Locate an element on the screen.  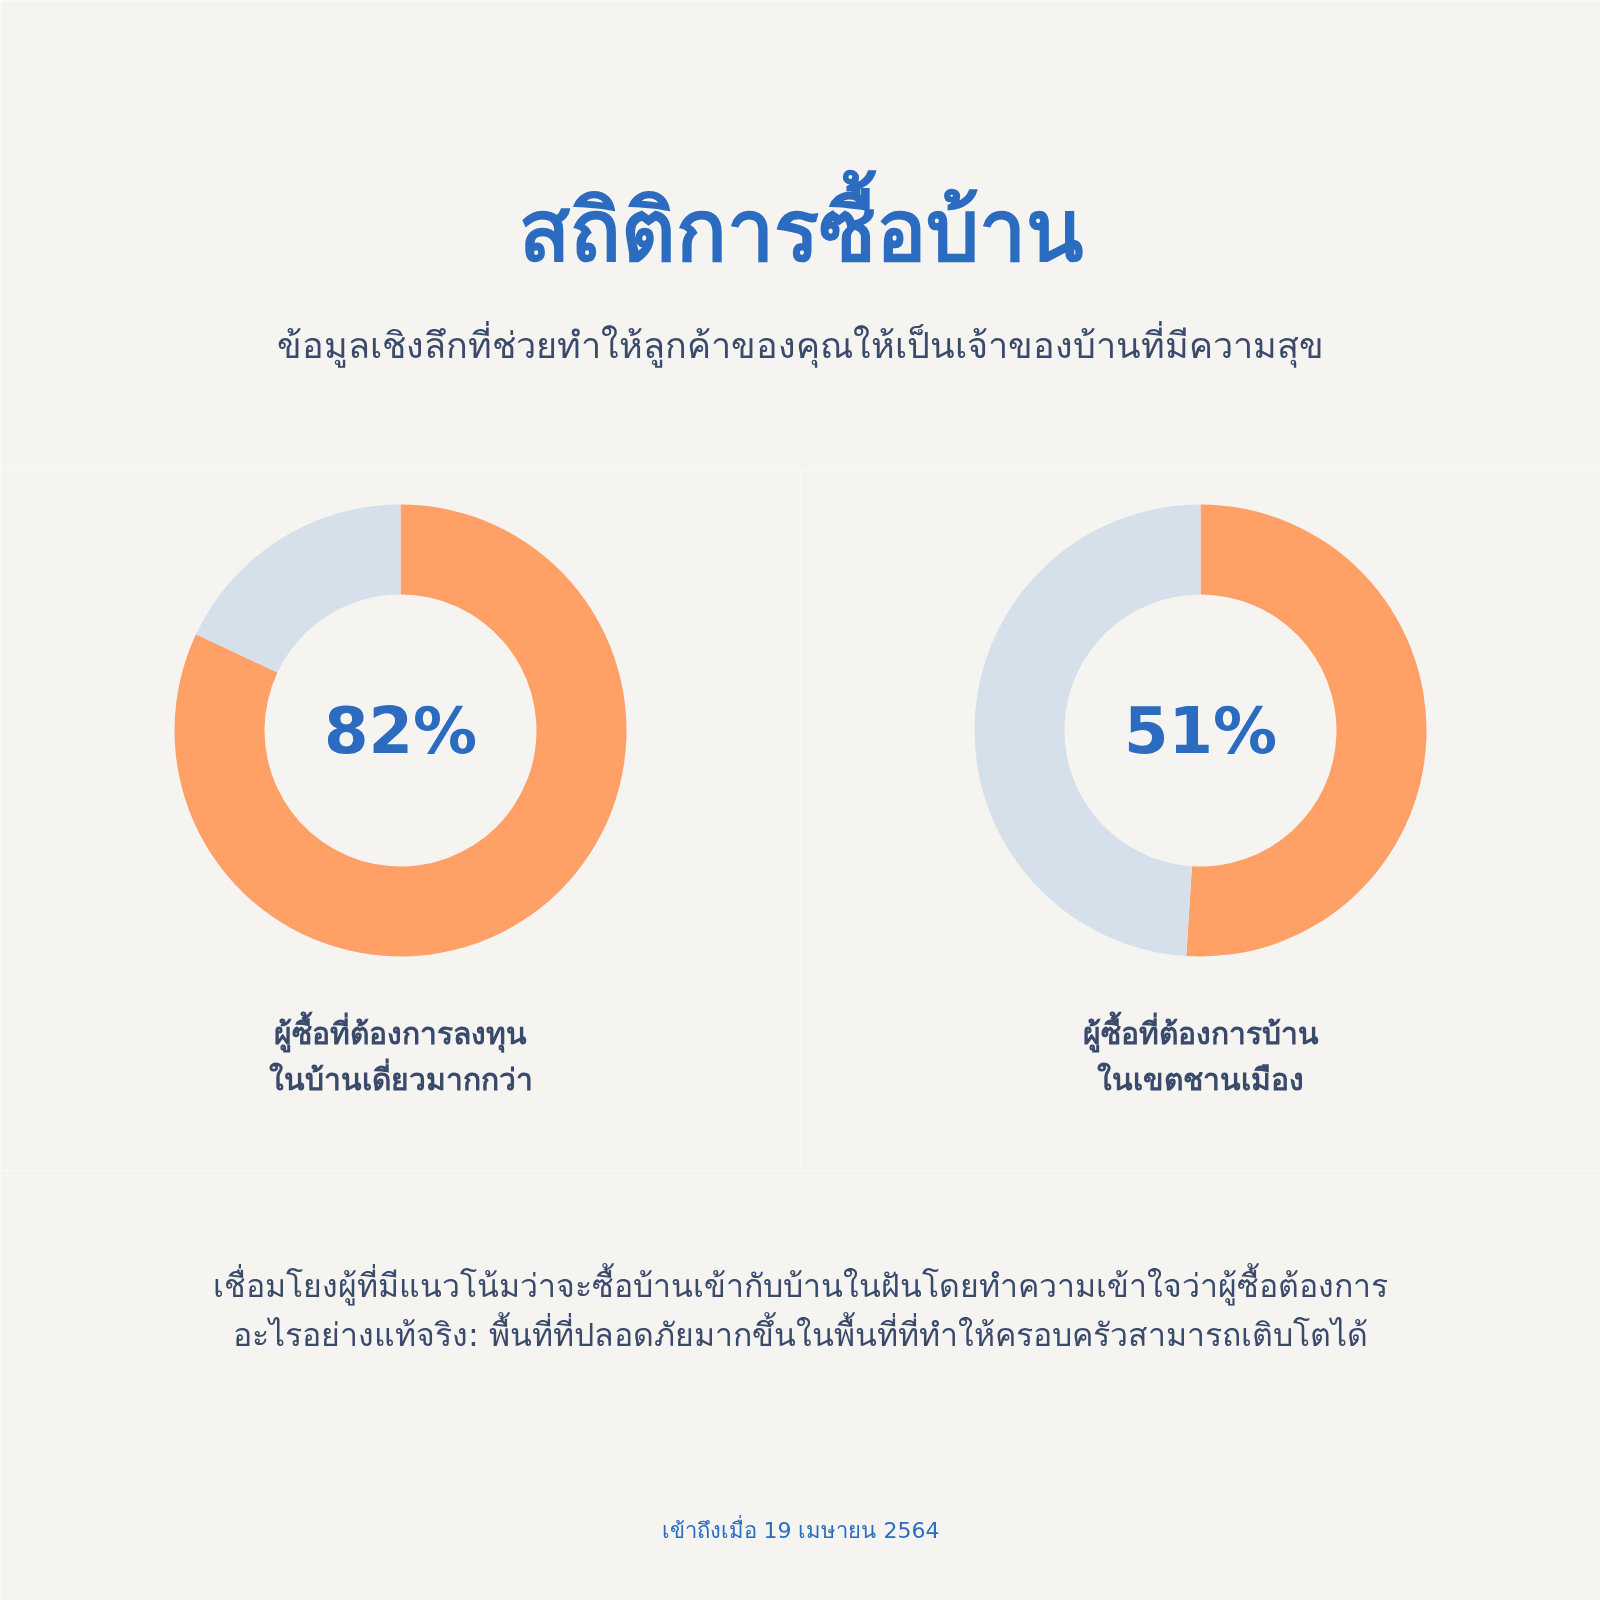
text: ข้อมูลเชิงลึกที่ช่วยทำให้ลูกค้าของคุณให้เป็นเจ้าของบ้านที่มีความสุข is located at coordinates (800, 344).